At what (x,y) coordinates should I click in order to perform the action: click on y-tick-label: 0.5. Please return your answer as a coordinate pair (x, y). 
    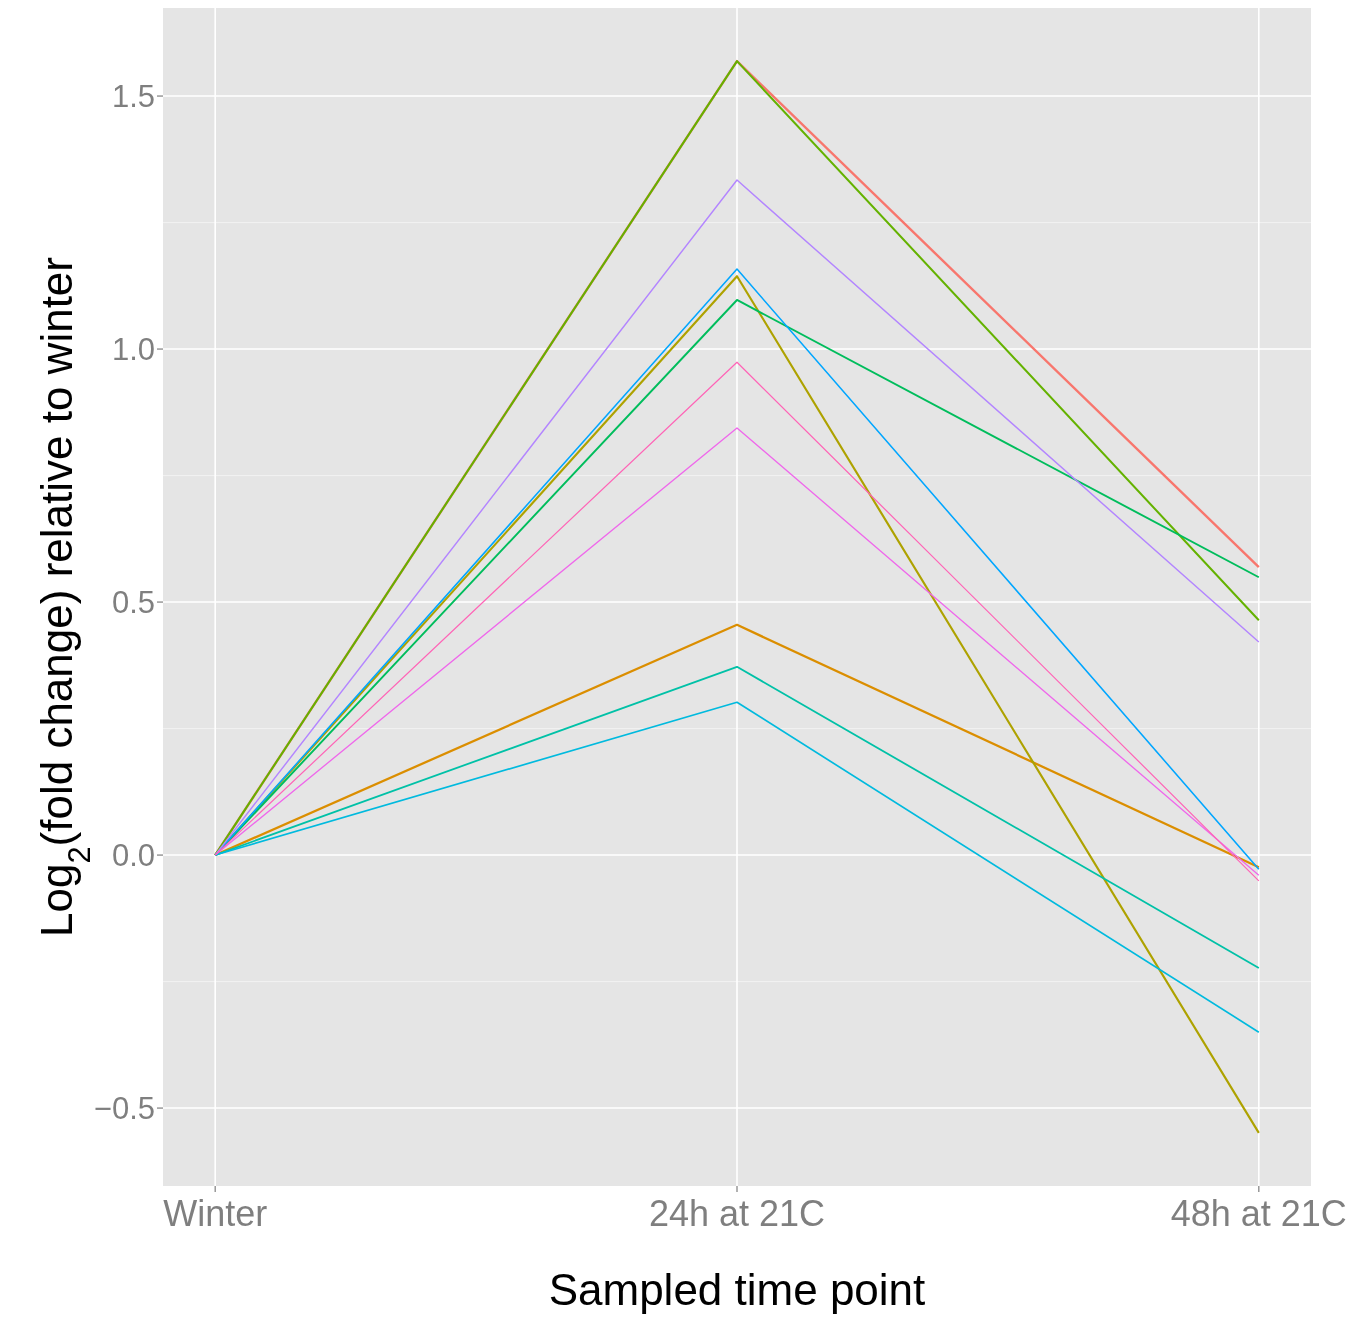
    Looking at the image, I should click on (133, 602).